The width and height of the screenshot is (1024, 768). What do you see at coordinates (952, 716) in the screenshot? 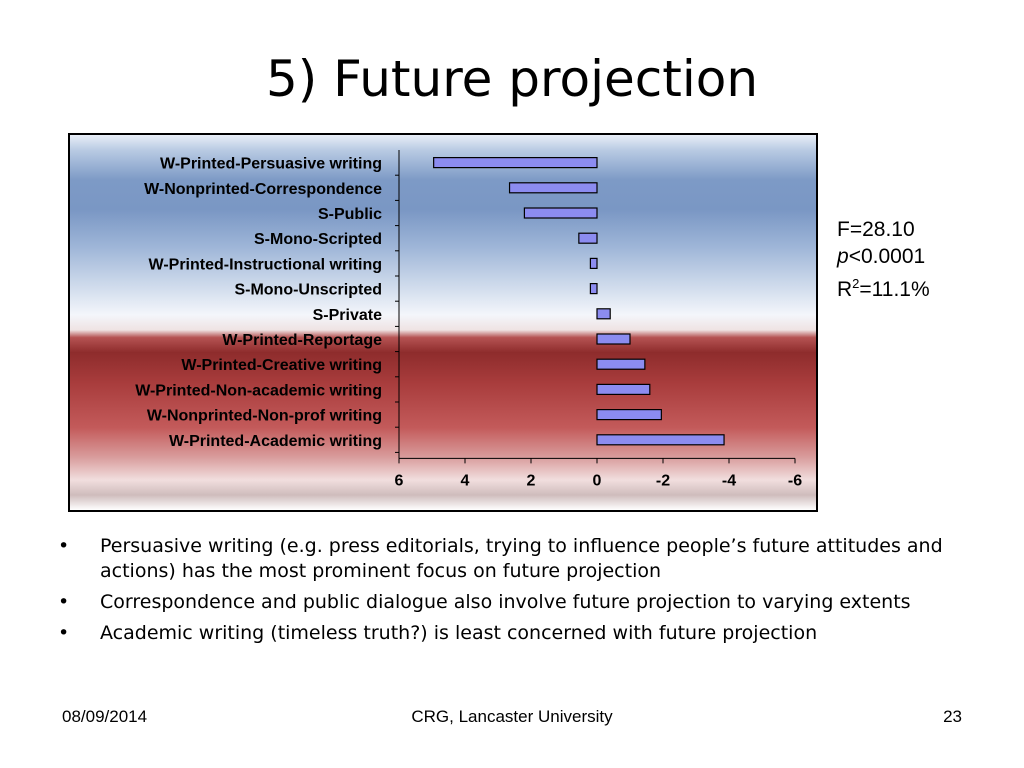
I see `page-number: 23` at bounding box center [952, 716].